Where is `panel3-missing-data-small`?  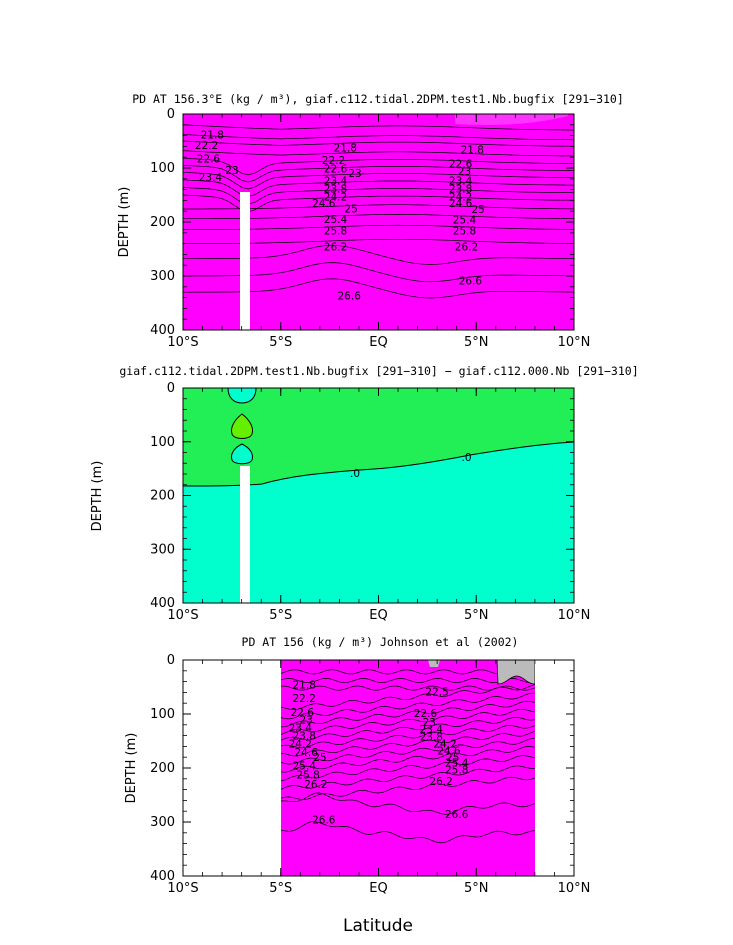
panel3-missing-data-small is located at coordinates (434, 663).